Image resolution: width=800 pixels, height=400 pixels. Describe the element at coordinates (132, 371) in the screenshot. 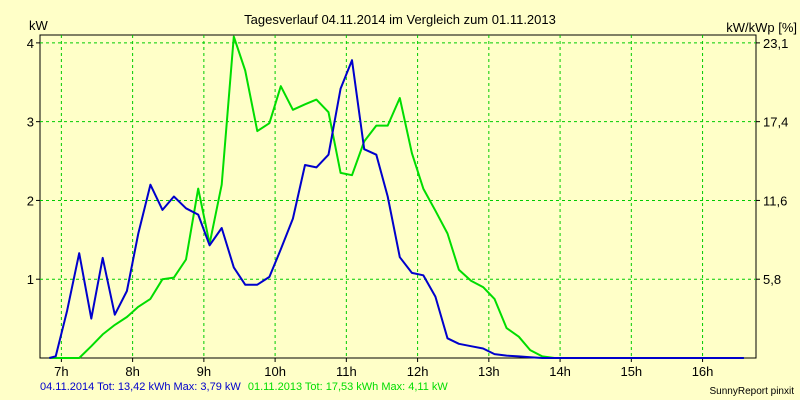

I see `x-tick-label: 8h` at that location.